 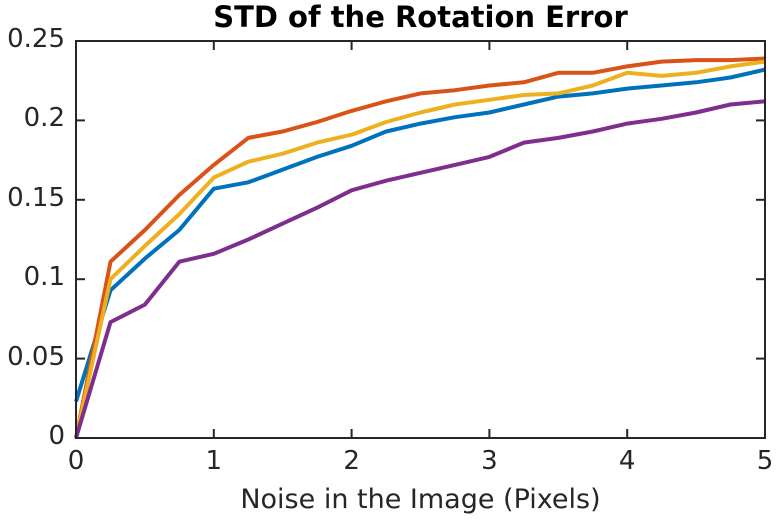 I want to click on y-tick-label: 0.15, so click(x=36, y=197).